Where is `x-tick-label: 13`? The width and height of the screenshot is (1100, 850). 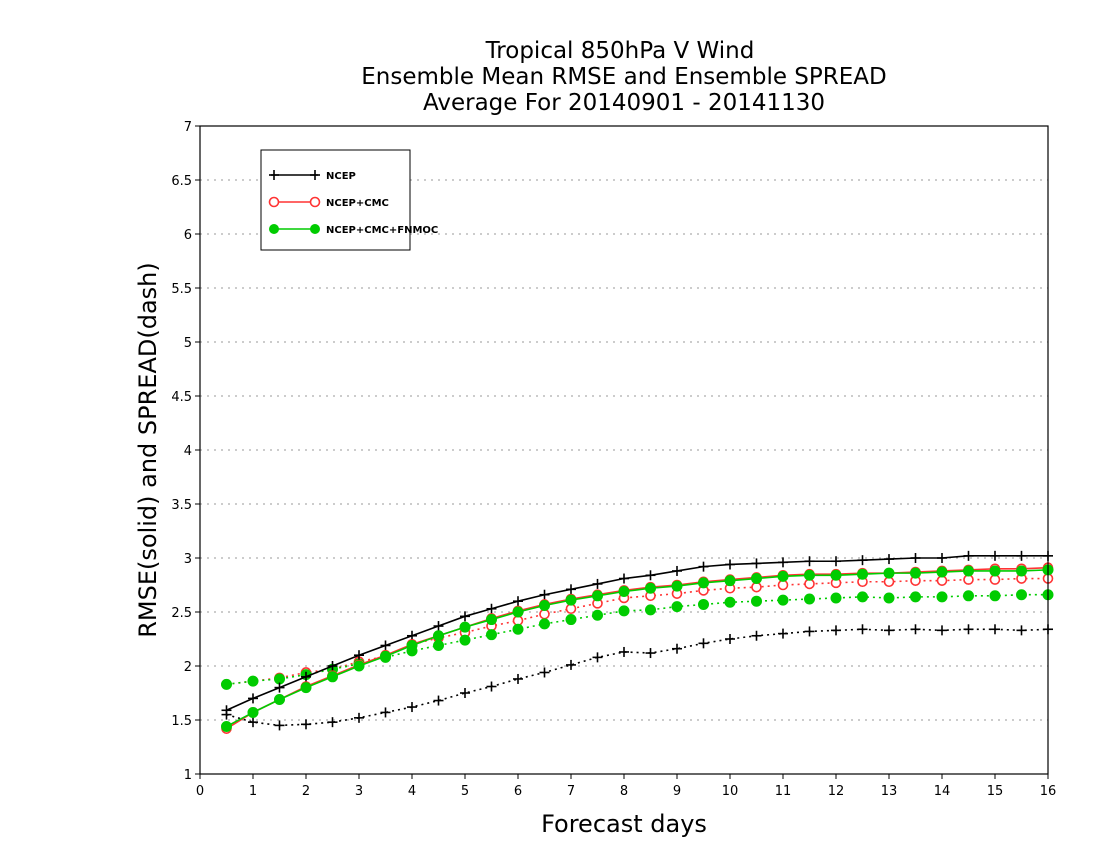
x-tick-label: 13 is located at coordinates (889, 791).